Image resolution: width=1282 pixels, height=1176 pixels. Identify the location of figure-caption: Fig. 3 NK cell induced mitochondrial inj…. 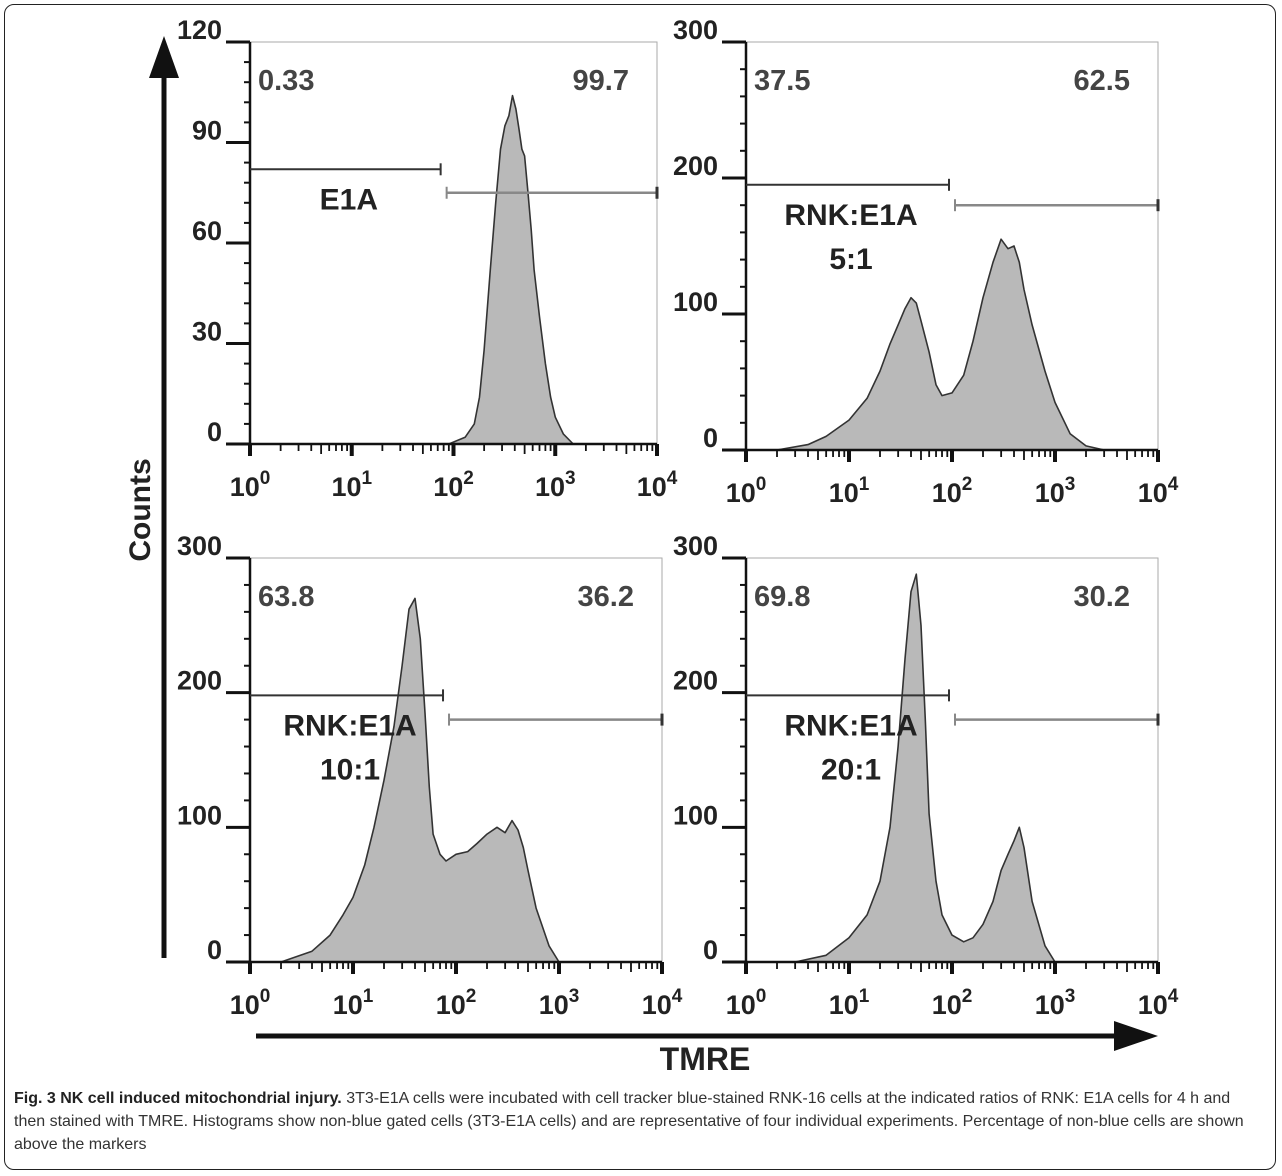
(639, 1121).